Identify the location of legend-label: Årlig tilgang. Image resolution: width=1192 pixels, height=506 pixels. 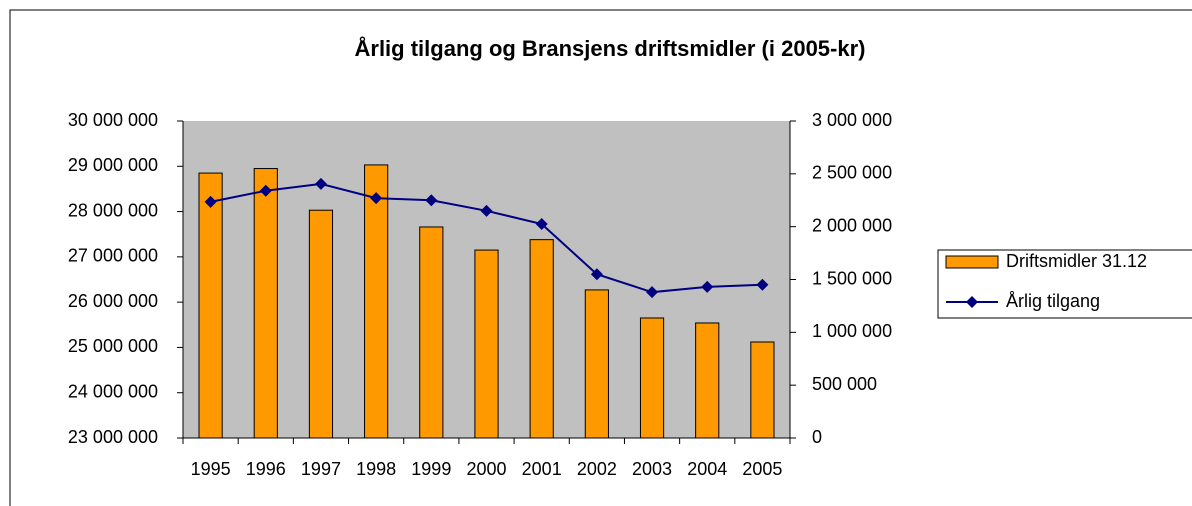
(1053, 301).